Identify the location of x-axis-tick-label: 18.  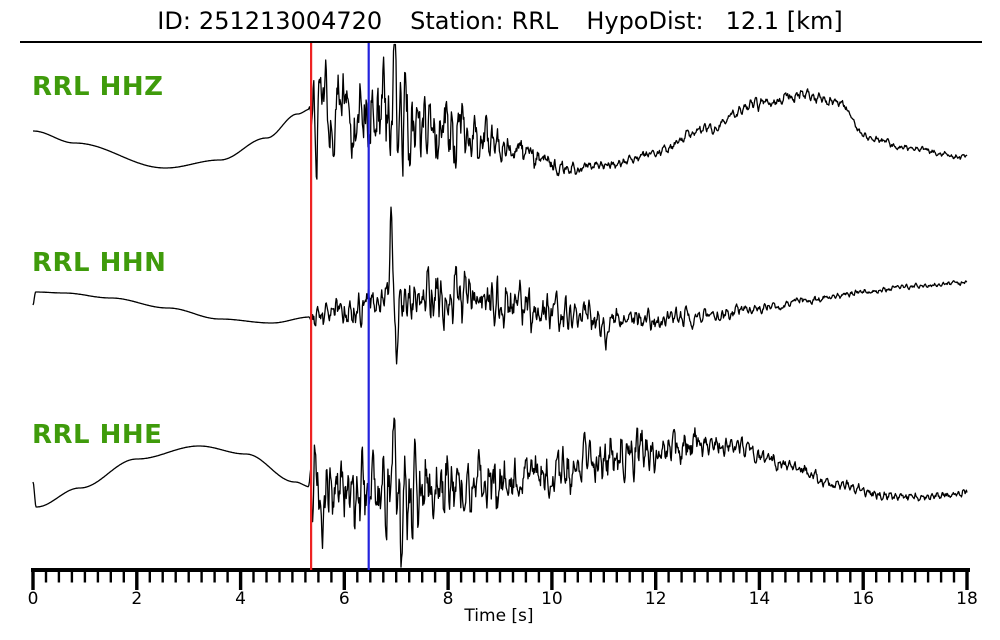
(967, 599).